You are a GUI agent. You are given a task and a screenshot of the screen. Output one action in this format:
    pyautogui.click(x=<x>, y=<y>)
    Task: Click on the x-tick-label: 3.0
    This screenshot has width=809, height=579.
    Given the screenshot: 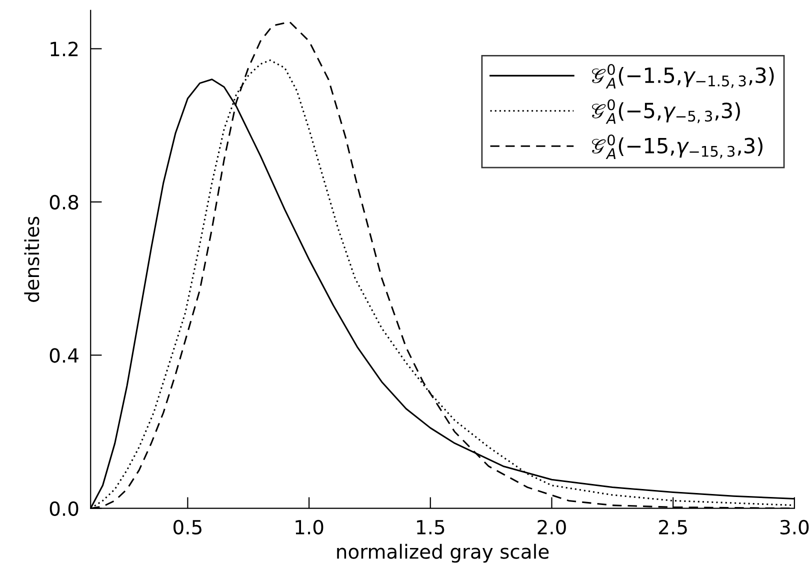 What is the action you would take?
    pyautogui.click(x=794, y=527)
    